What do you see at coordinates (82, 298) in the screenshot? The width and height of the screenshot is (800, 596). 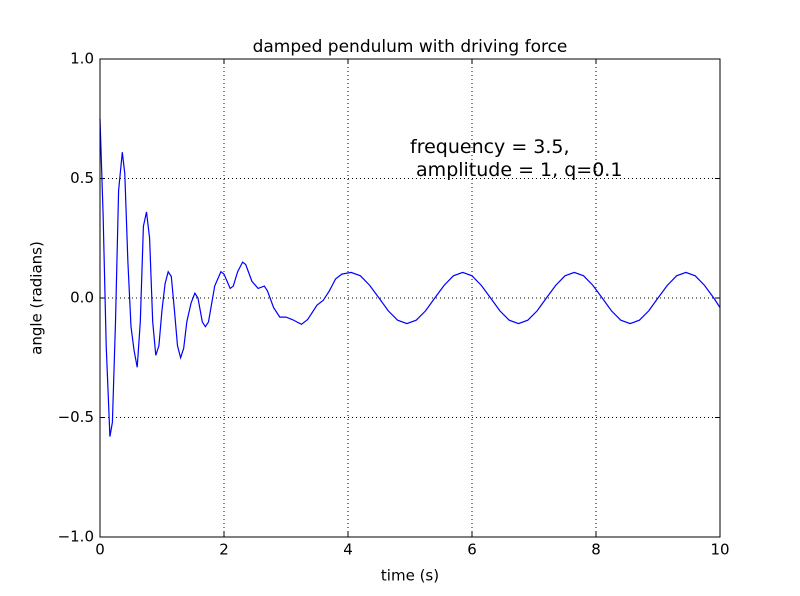 I see `y-tick-label: 0.0` at bounding box center [82, 298].